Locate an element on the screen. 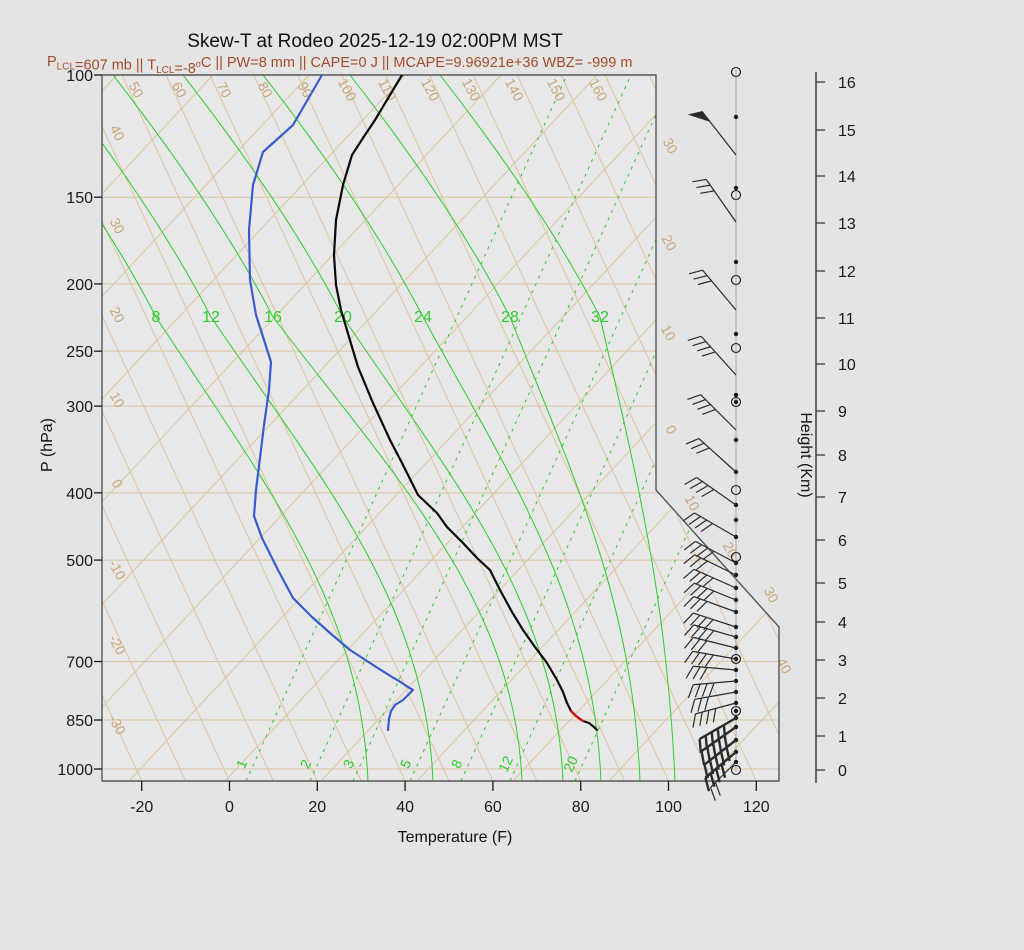  svg-text: 50 is located at coordinates (137, 89).